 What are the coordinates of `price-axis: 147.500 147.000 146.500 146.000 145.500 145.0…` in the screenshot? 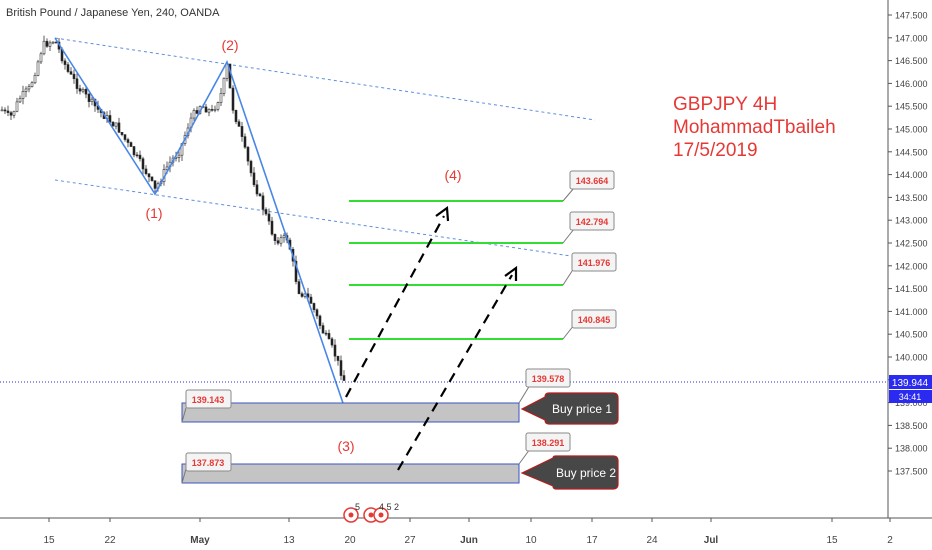 It's located at (908, 244).